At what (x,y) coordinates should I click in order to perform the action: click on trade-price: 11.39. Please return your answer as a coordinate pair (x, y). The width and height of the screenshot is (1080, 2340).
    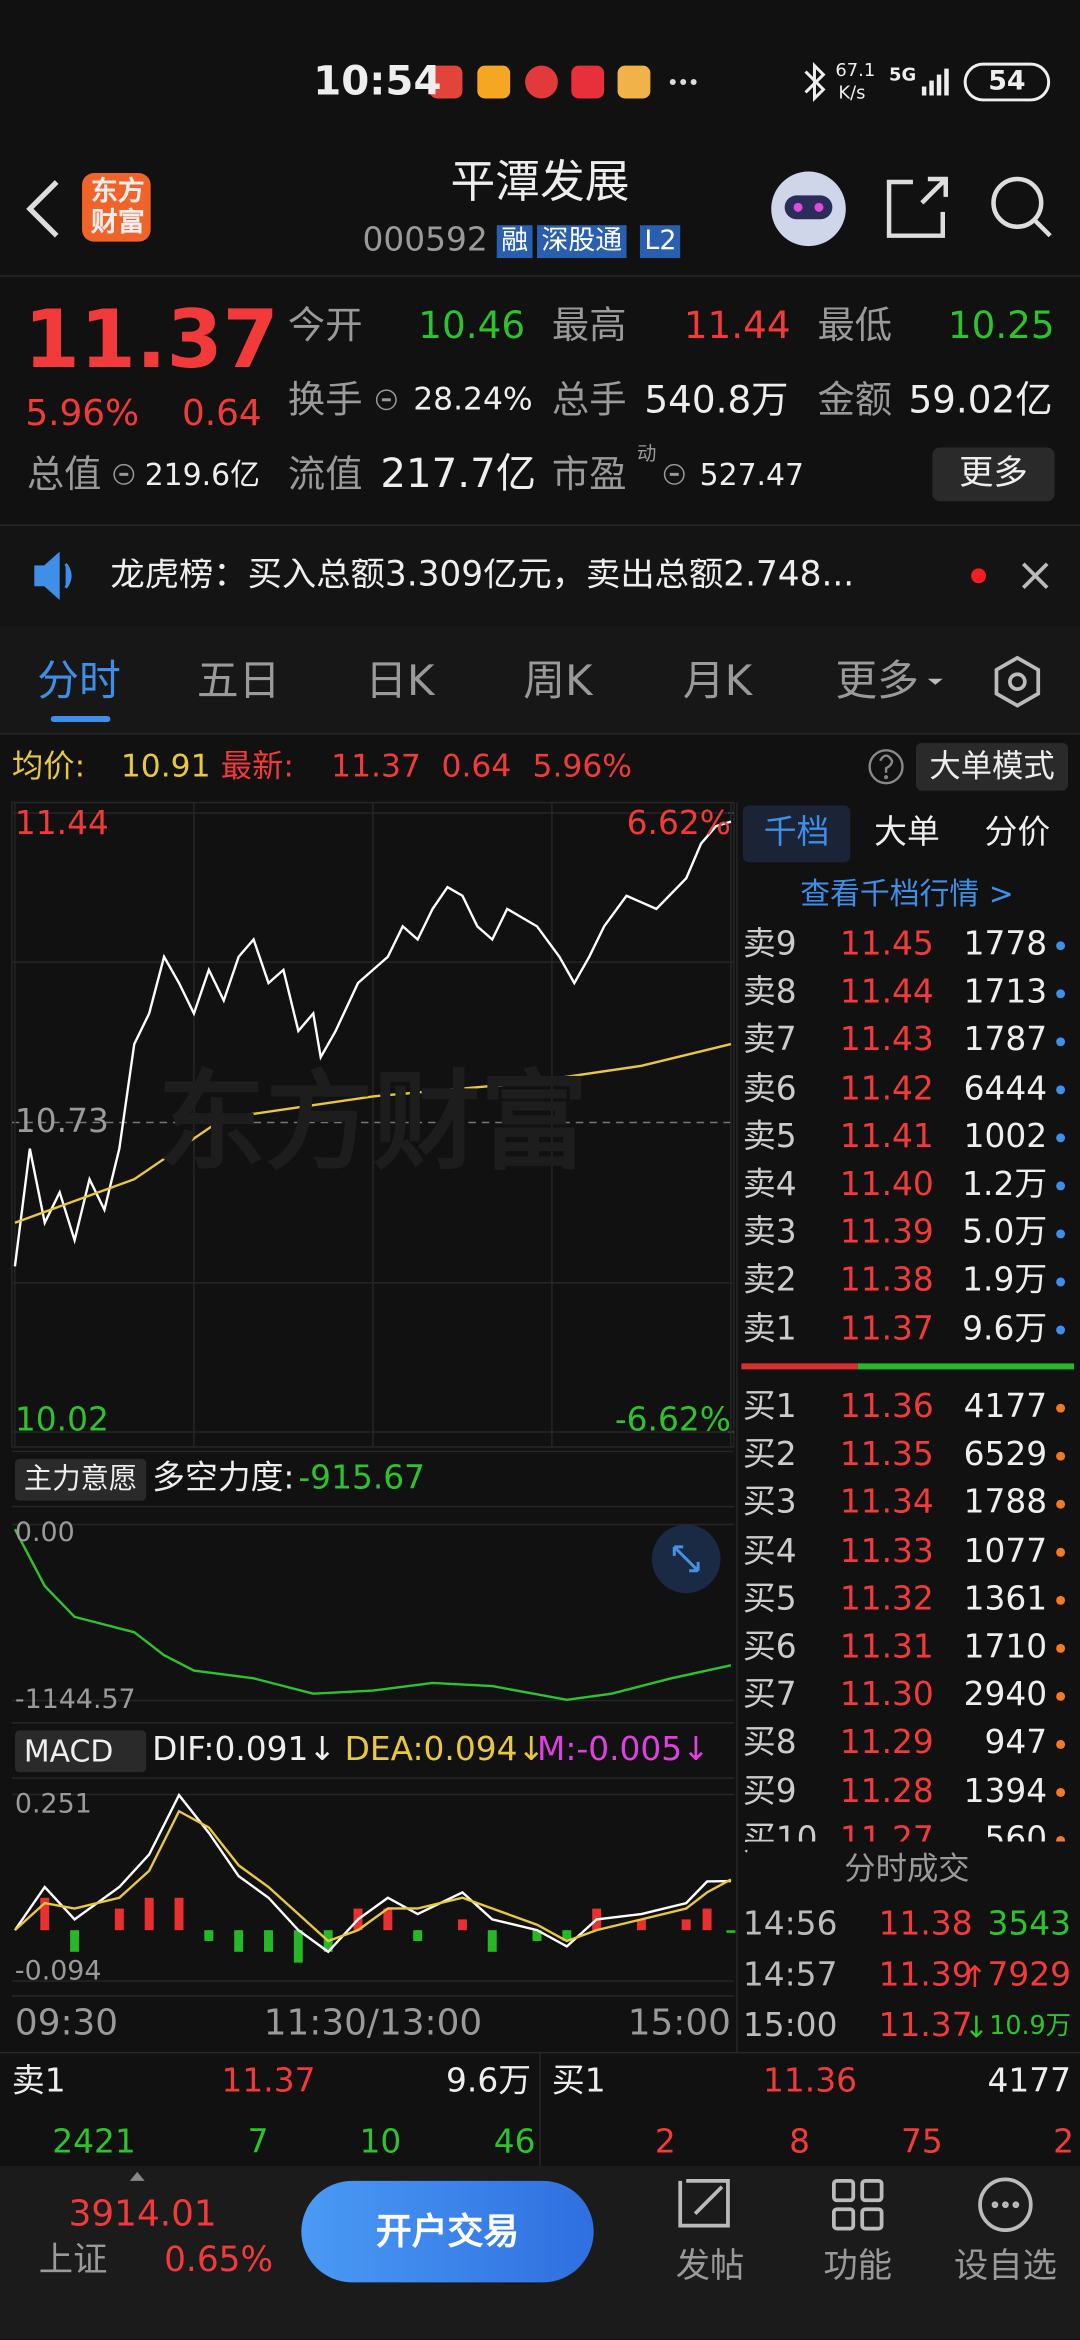
    Looking at the image, I should click on (925, 1976).